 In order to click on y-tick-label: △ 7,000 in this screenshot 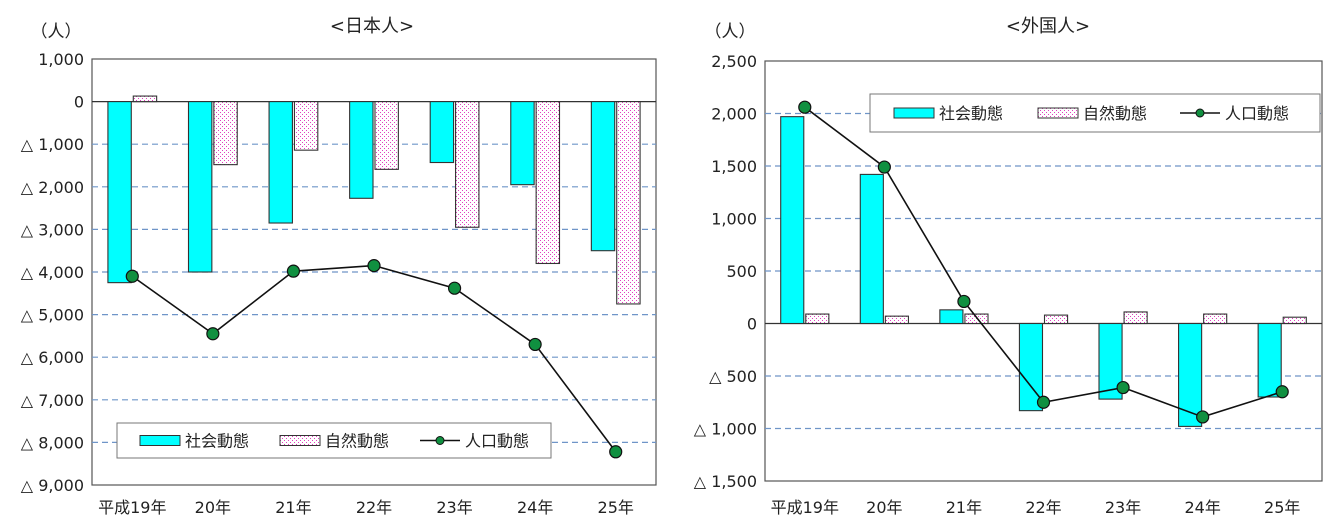, I will do `click(52, 400)`.